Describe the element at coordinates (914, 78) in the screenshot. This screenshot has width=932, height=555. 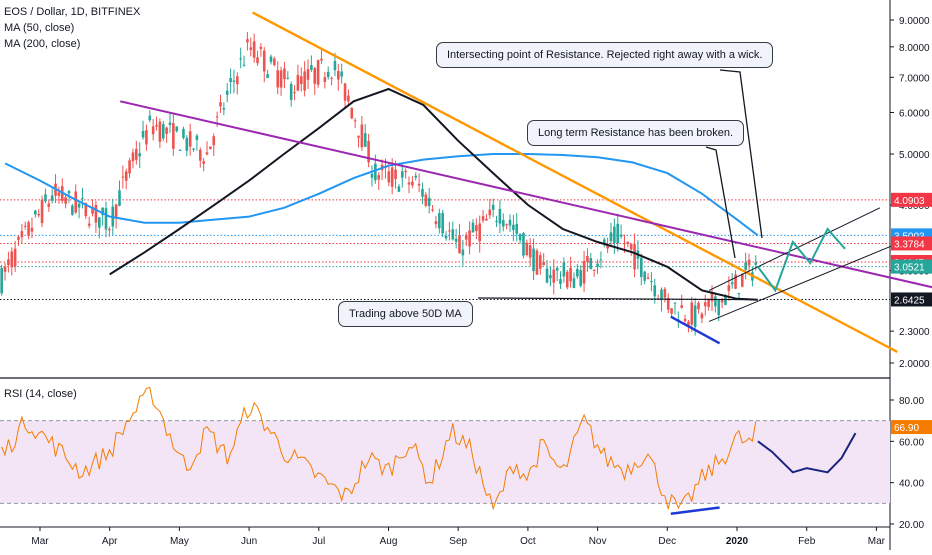
I see `price-tick-label: 7.0000` at that location.